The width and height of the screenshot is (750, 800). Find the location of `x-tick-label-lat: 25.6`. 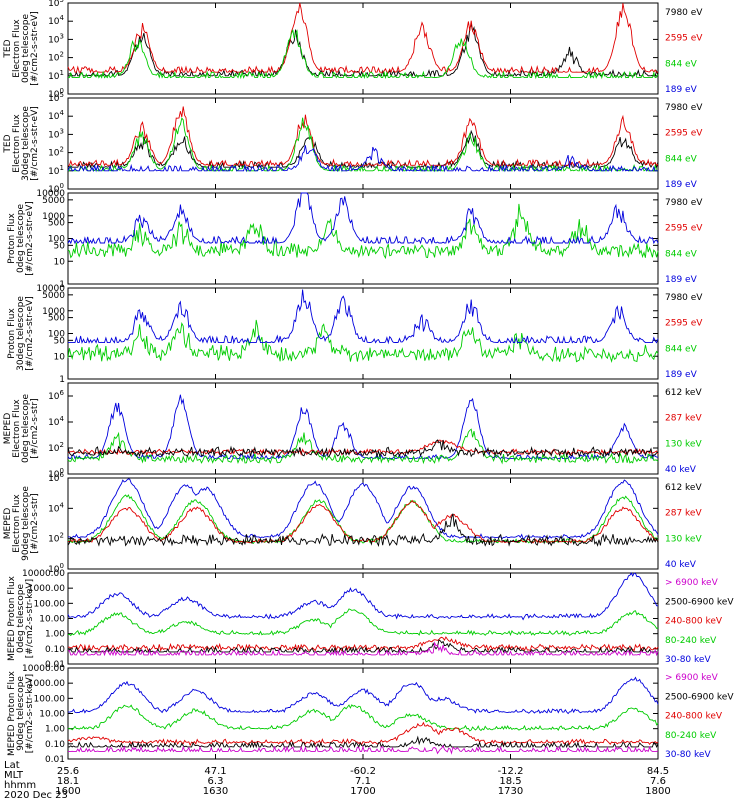

x-tick-label-lat: 25.6 is located at coordinates (68, 771).